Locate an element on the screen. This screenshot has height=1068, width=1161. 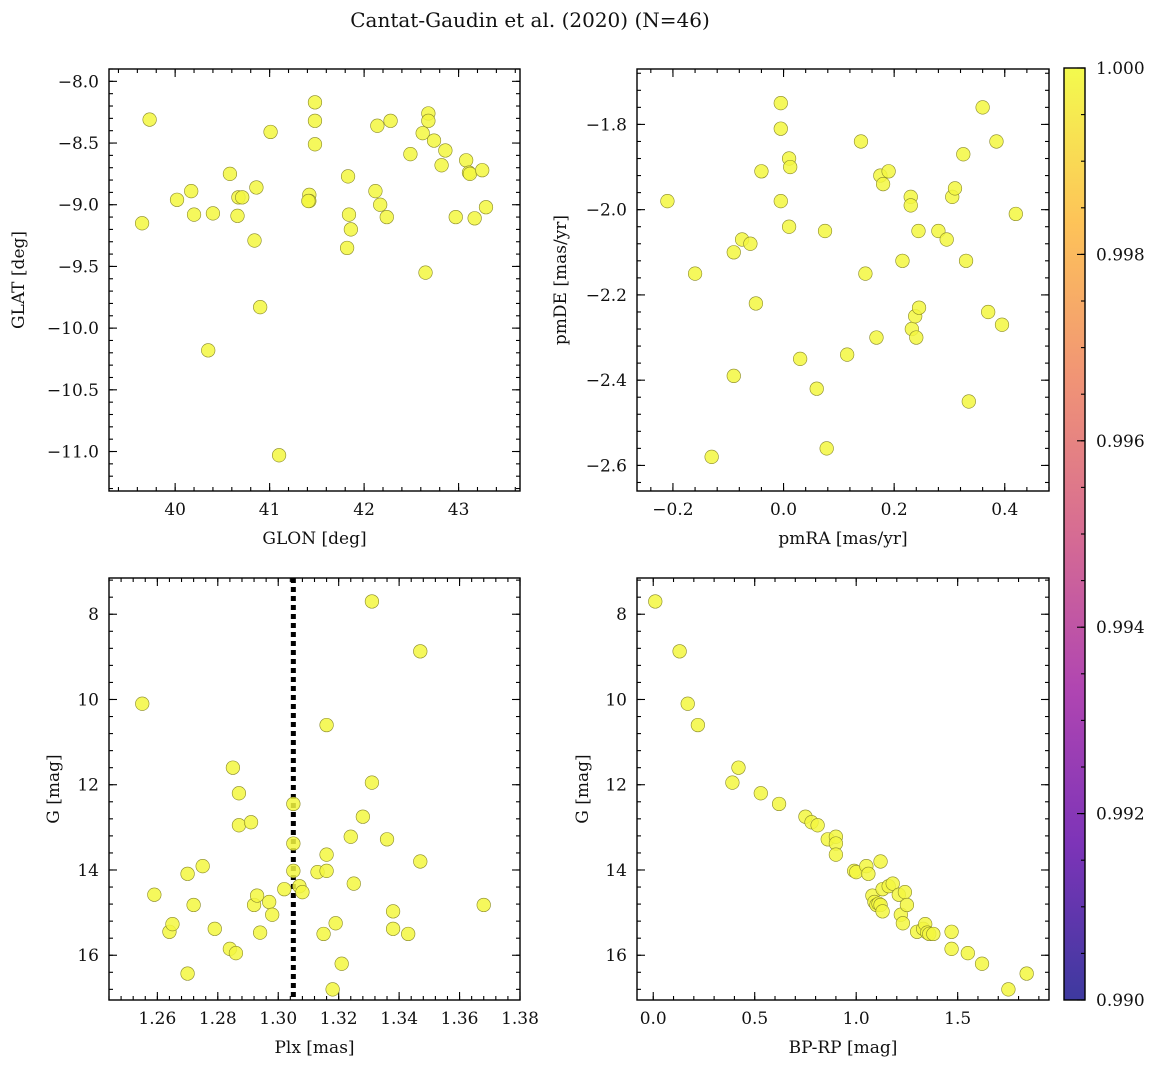
colorbar-tick-label: 0.990 is located at coordinates (1120, 1001).